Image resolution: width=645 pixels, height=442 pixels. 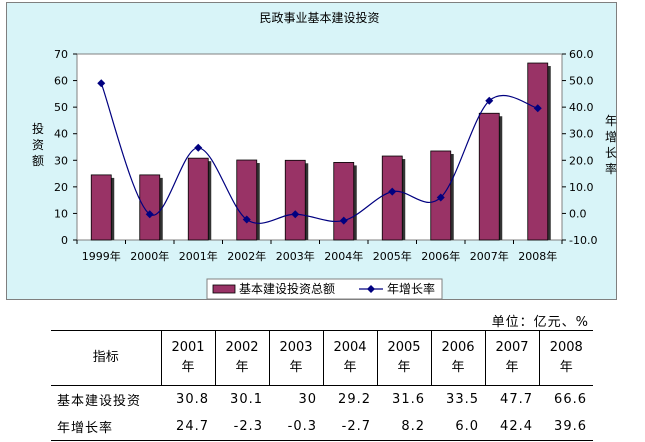 I want to click on table-header-year: 2006 年, so click(x=457, y=358).